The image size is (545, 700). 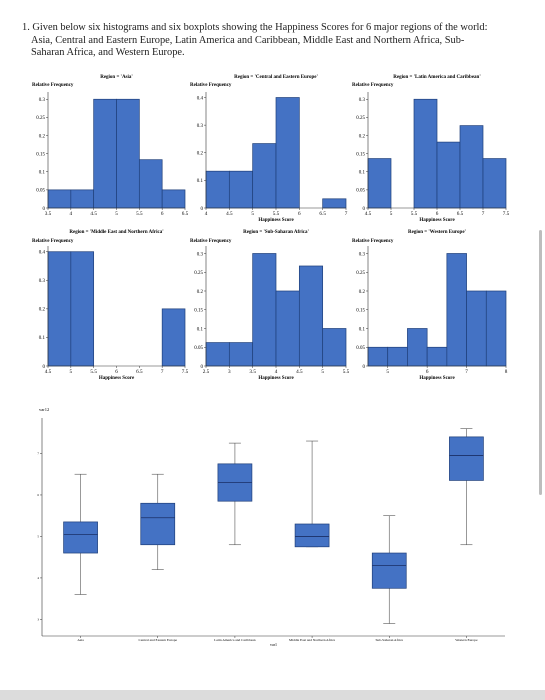 What do you see at coordinates (276, 77) in the screenshot?
I see `histogram-title: Region = 'Central and Eastern Europe'` at bounding box center [276, 77].